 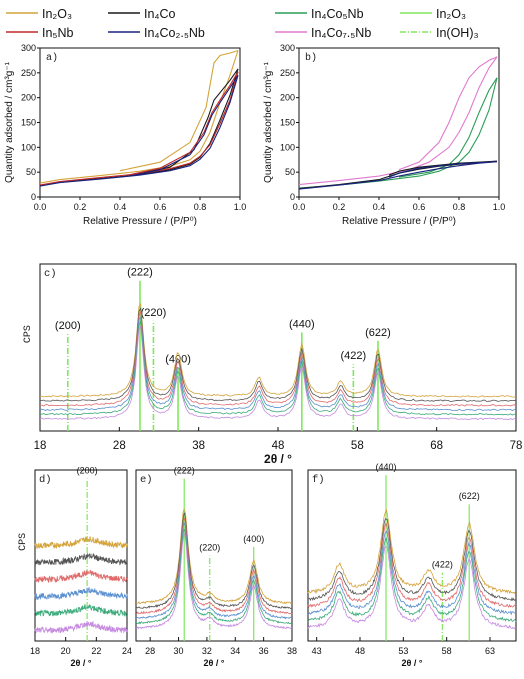 What do you see at coordinates (264, 651) in the screenshot?
I see `x-tick-label: 36` at bounding box center [264, 651].